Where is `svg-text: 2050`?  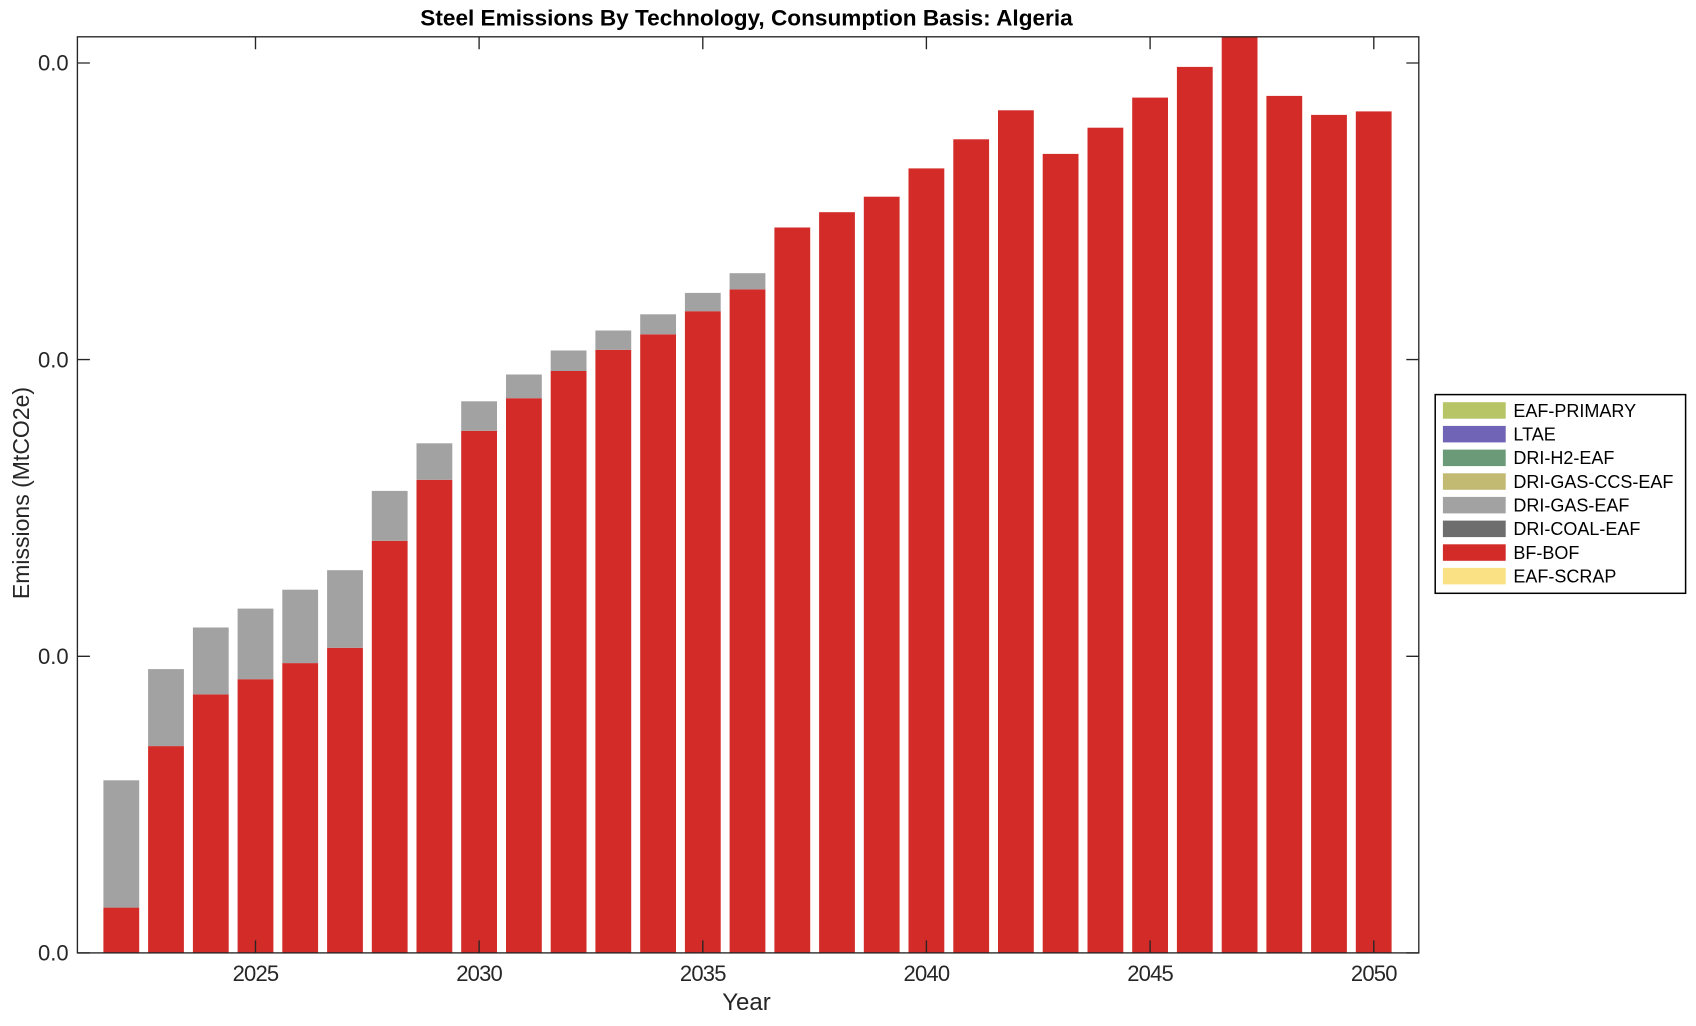 svg-text: 2050 is located at coordinates (1374, 973).